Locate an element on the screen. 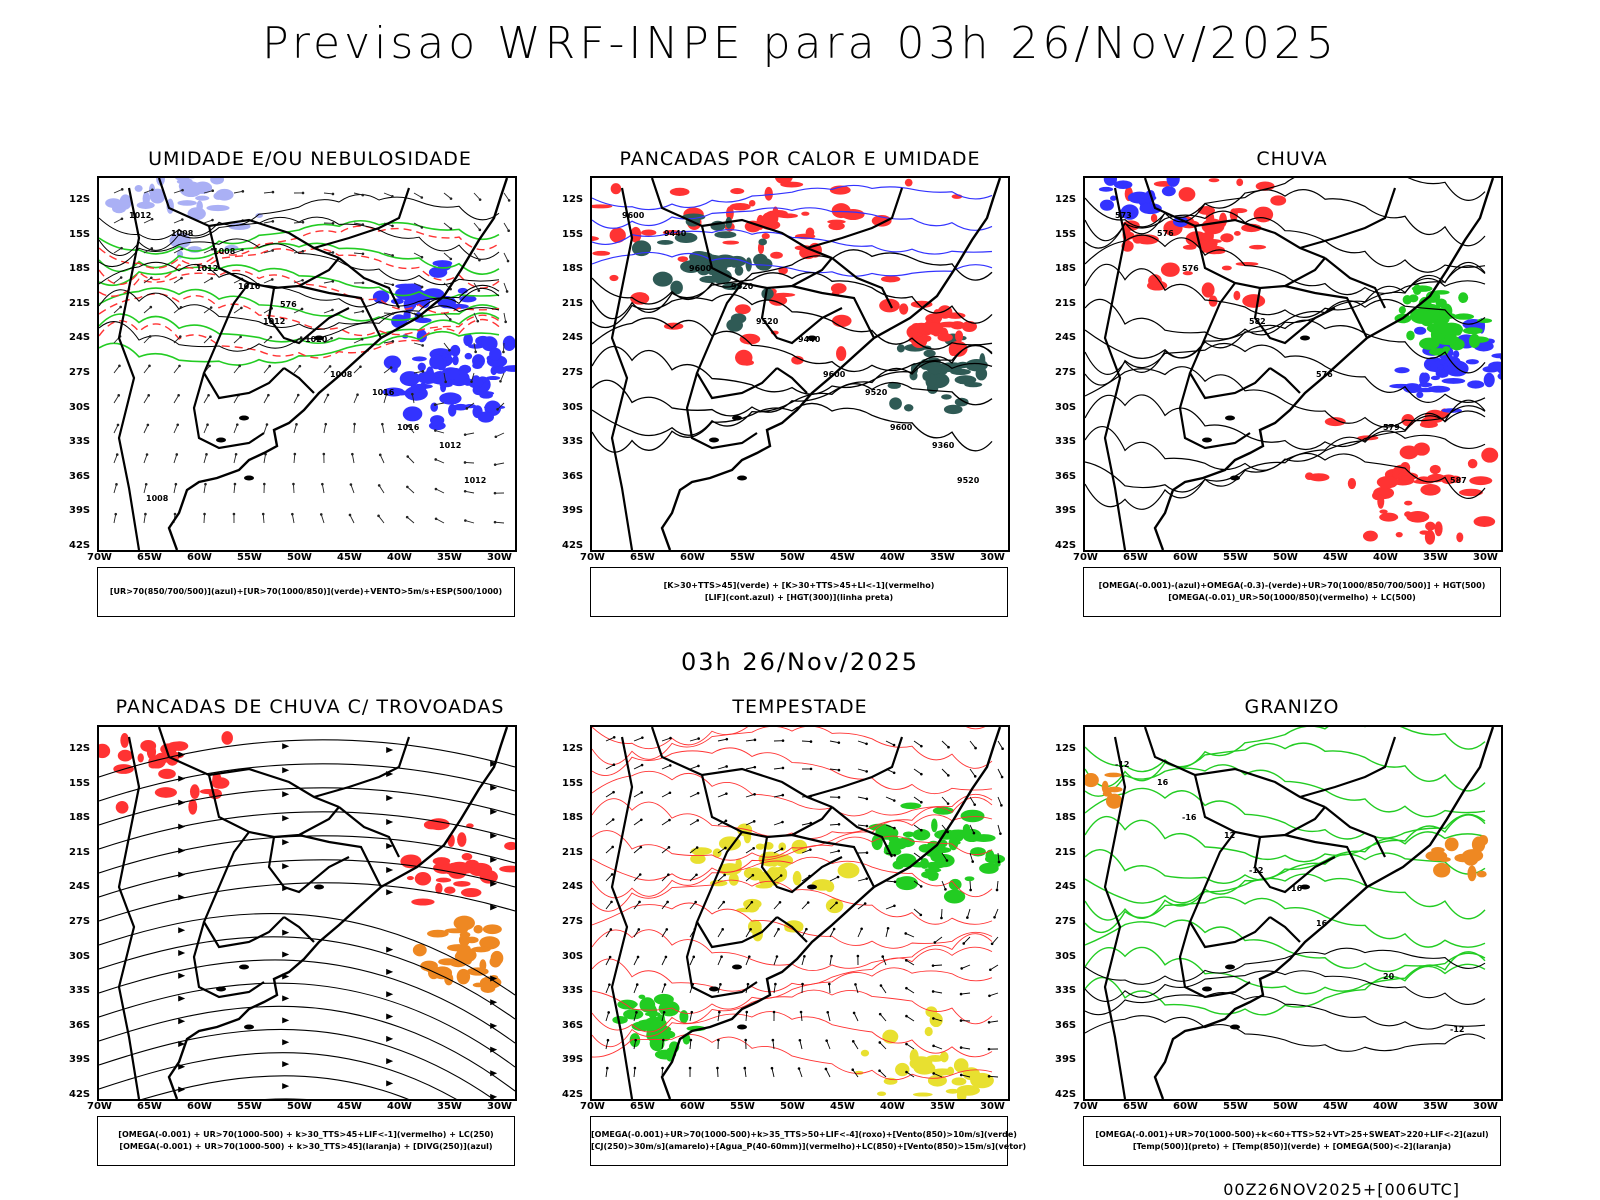 The height and width of the screenshot is (1200, 1600). geopotential-300-contour is located at coordinates (792, 427).